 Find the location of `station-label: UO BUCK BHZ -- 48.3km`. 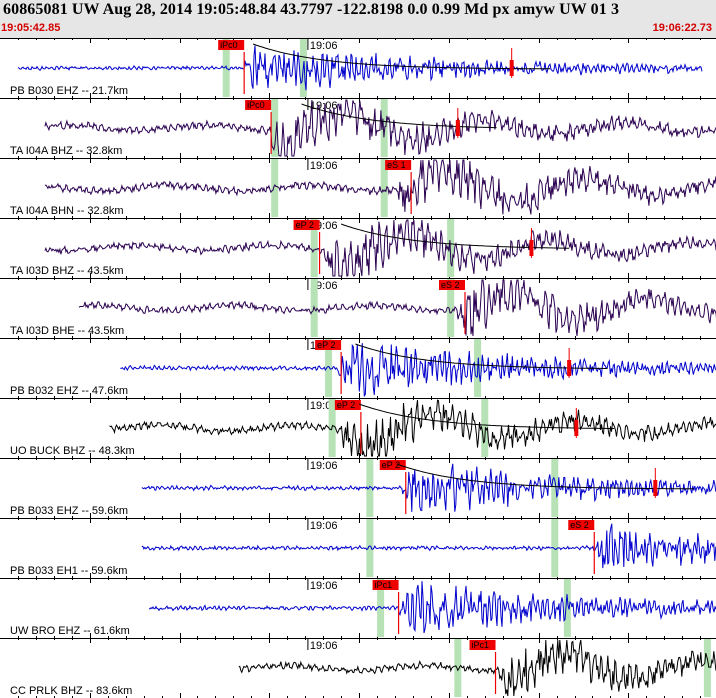

station-label: UO BUCK BHZ -- 48.3km is located at coordinates (72, 451).